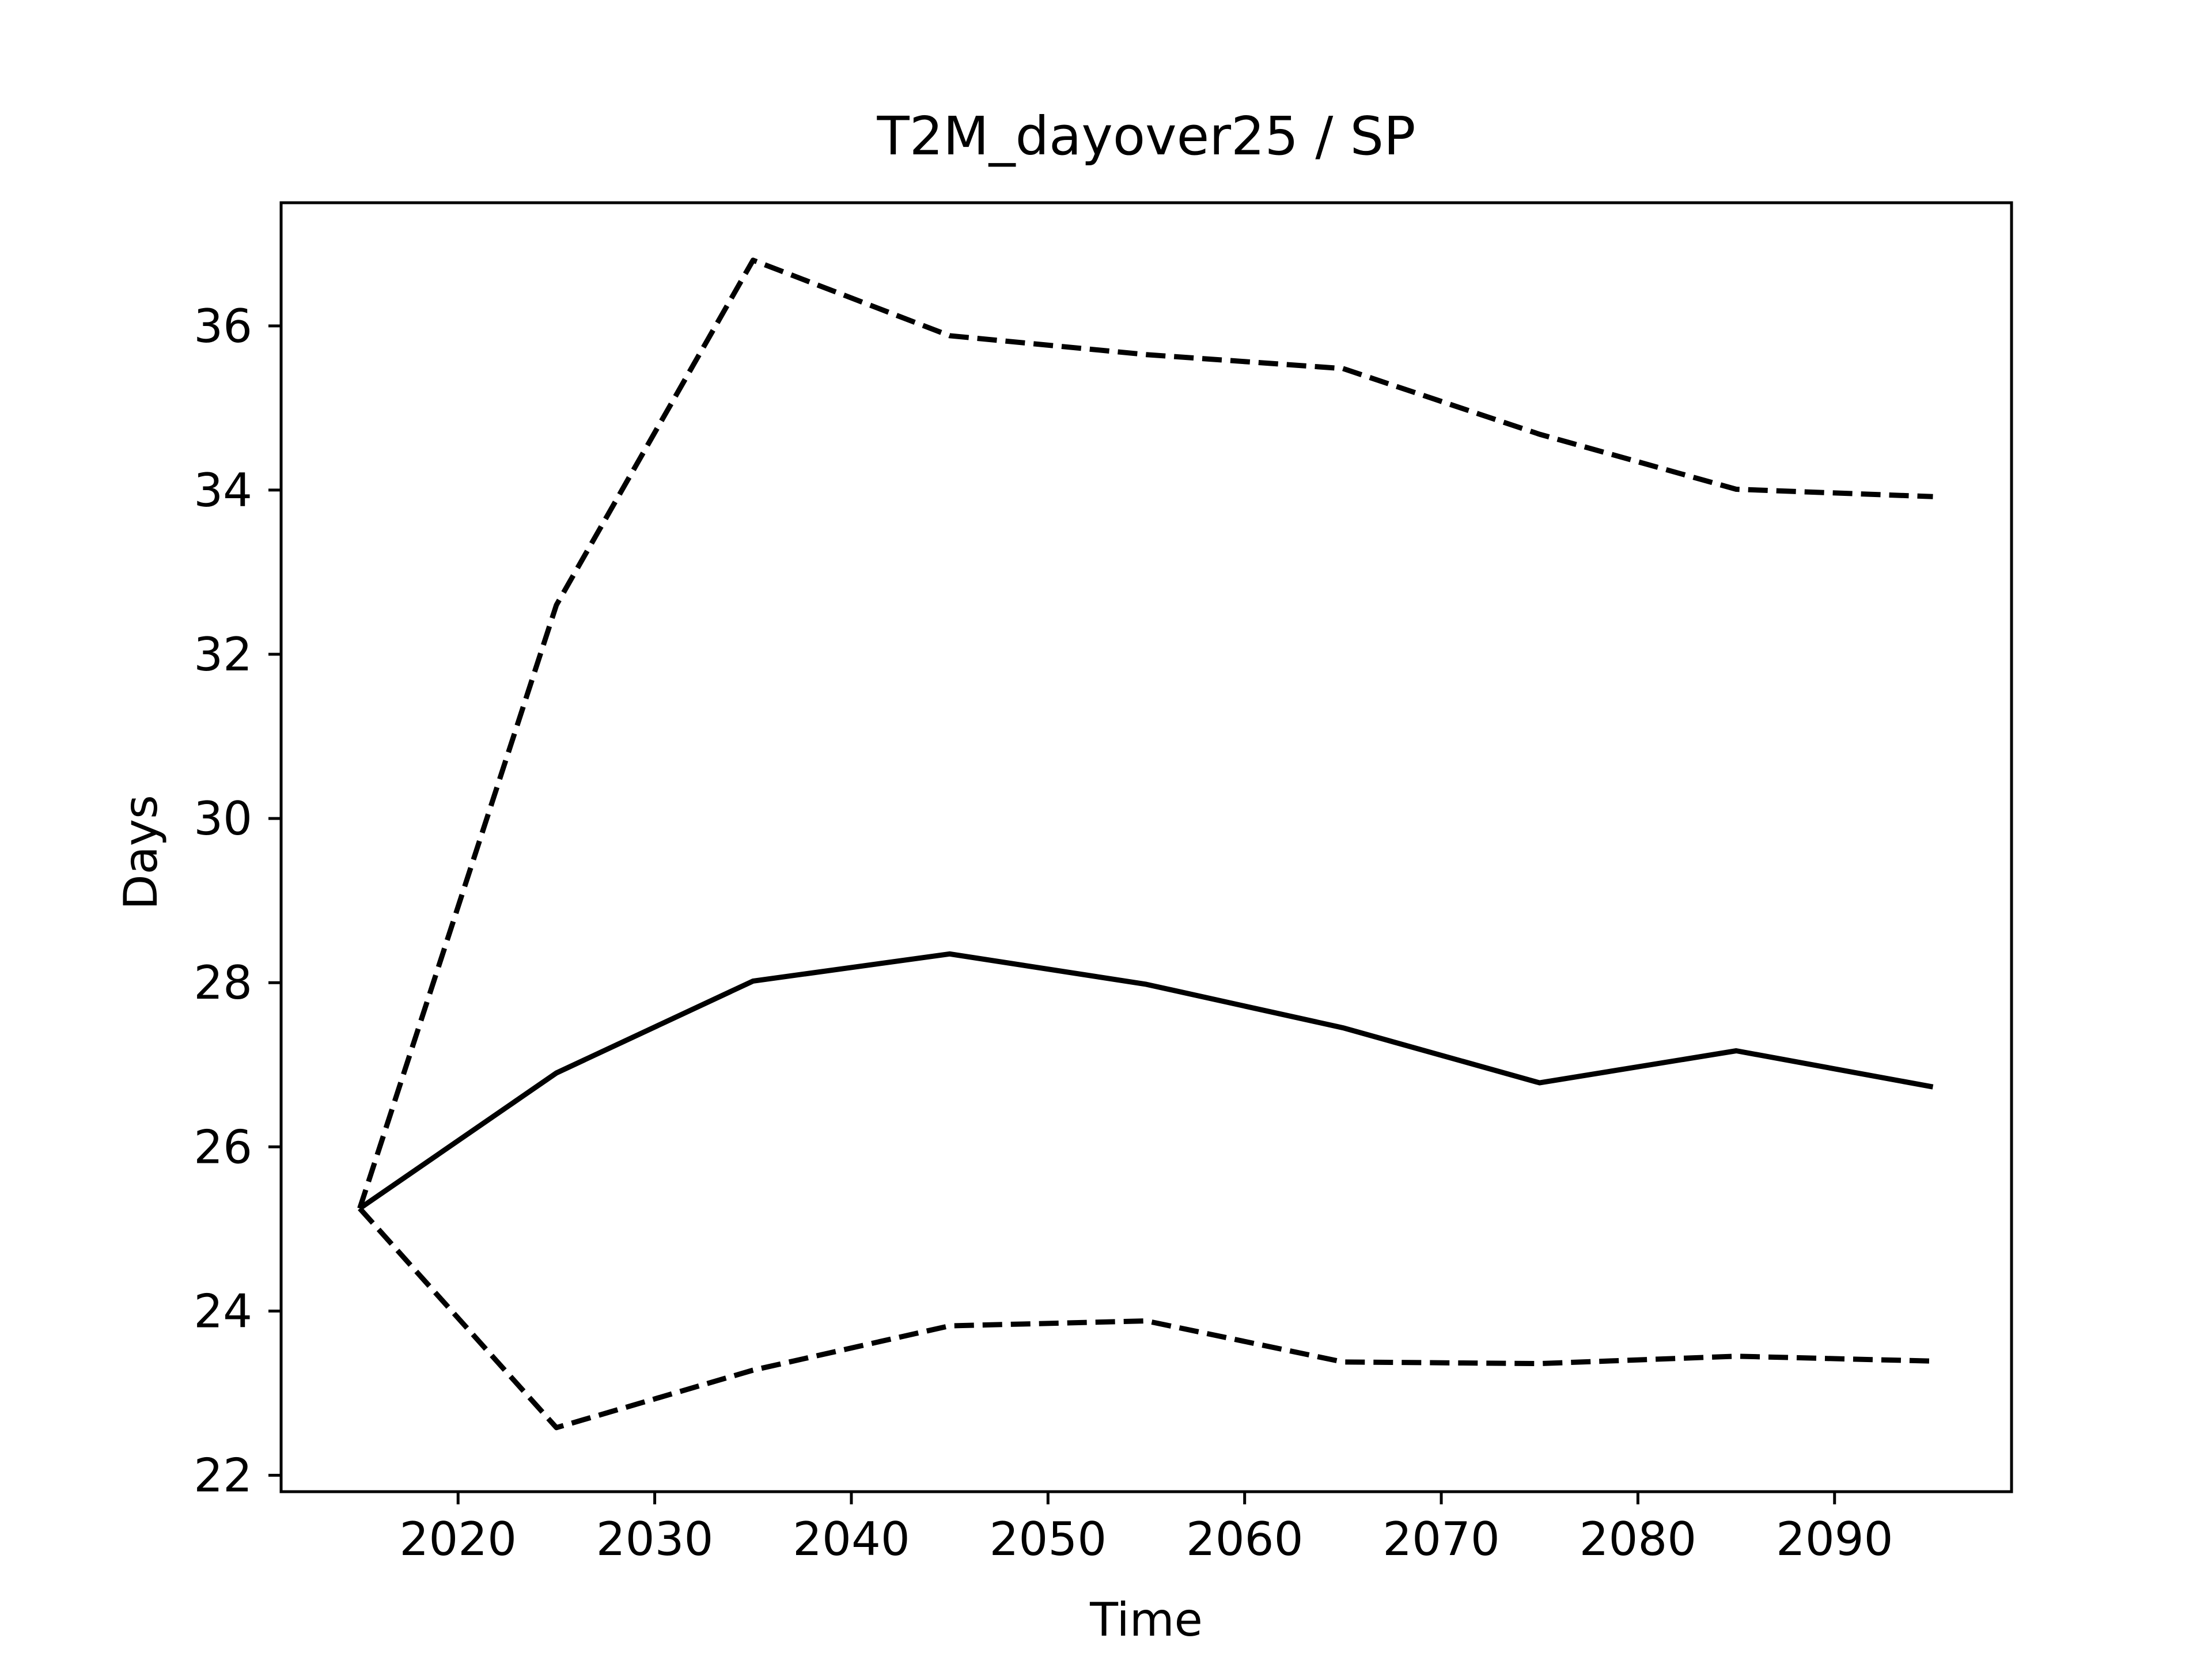 This screenshot has height=1661, width=2212. What do you see at coordinates (223, 1147) in the screenshot?
I see `y-tick-label: 26` at bounding box center [223, 1147].